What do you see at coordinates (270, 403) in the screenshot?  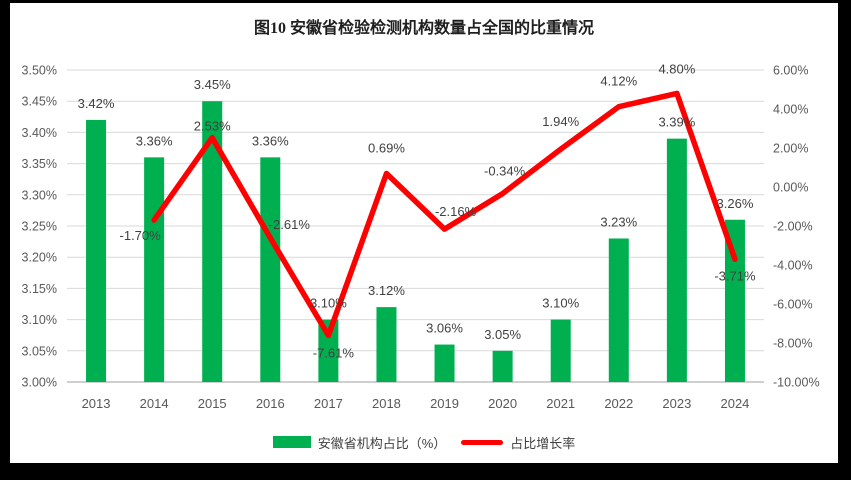 I see `x-axis-label-2016: 2016` at bounding box center [270, 403].